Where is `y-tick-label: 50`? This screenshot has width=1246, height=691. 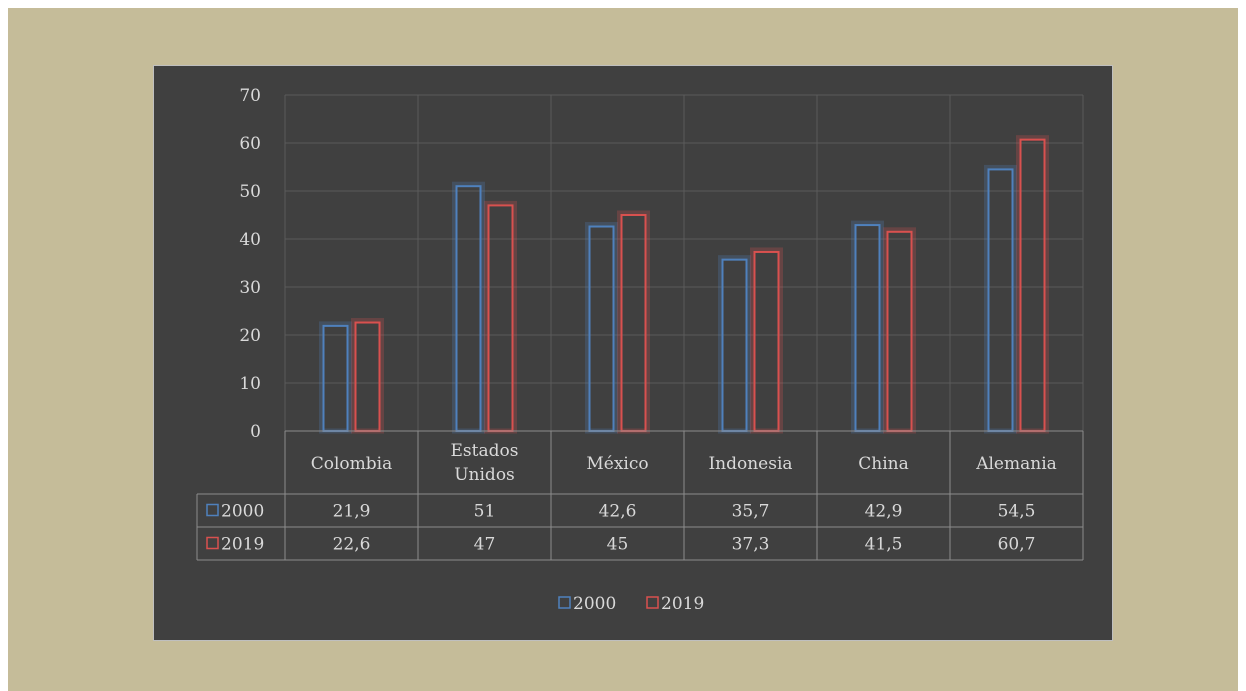
y-tick-label: 50 is located at coordinates (250, 192).